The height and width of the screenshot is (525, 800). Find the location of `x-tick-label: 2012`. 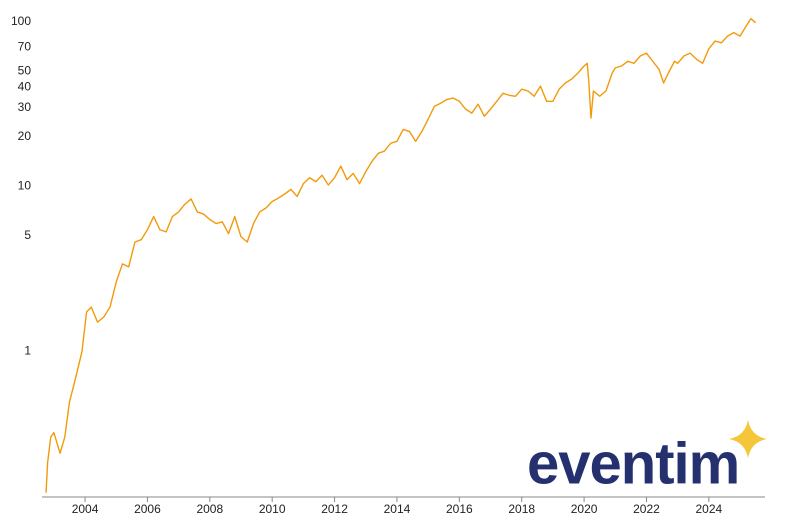

x-tick-label: 2012 is located at coordinates (334, 509).